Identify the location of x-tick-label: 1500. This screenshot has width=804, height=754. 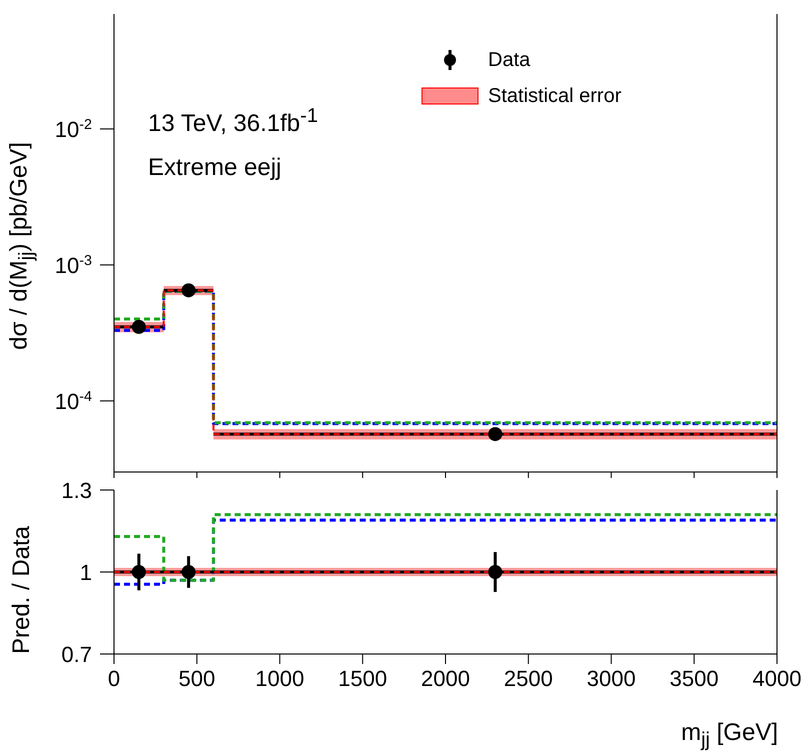
(363, 678).